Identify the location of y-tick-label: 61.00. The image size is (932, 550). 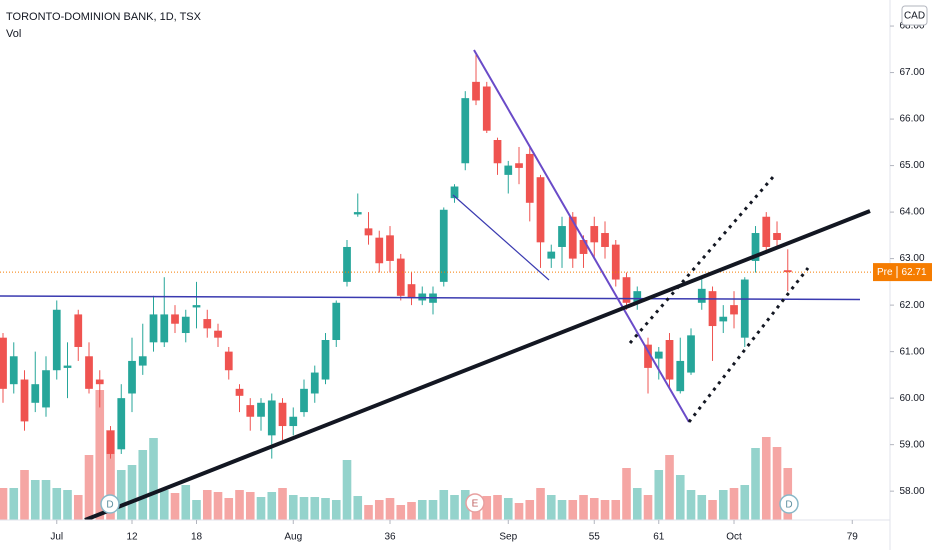
(911, 351).